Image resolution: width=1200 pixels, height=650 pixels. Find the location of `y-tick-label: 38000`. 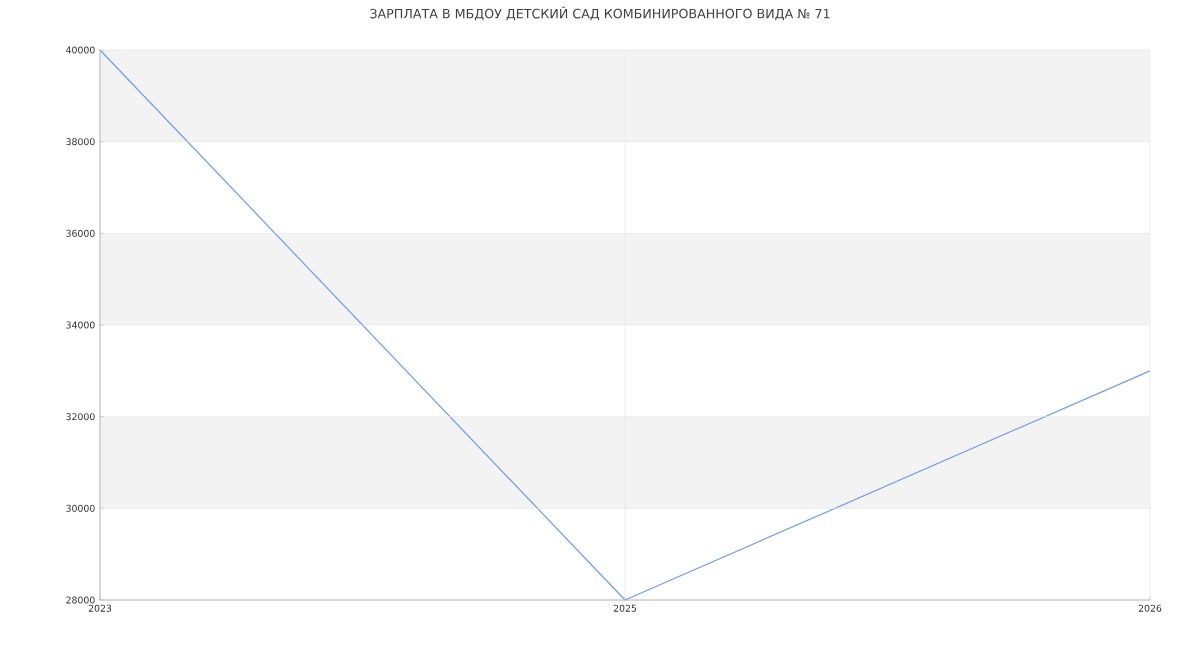

y-tick-label: 38000 is located at coordinates (80, 142).